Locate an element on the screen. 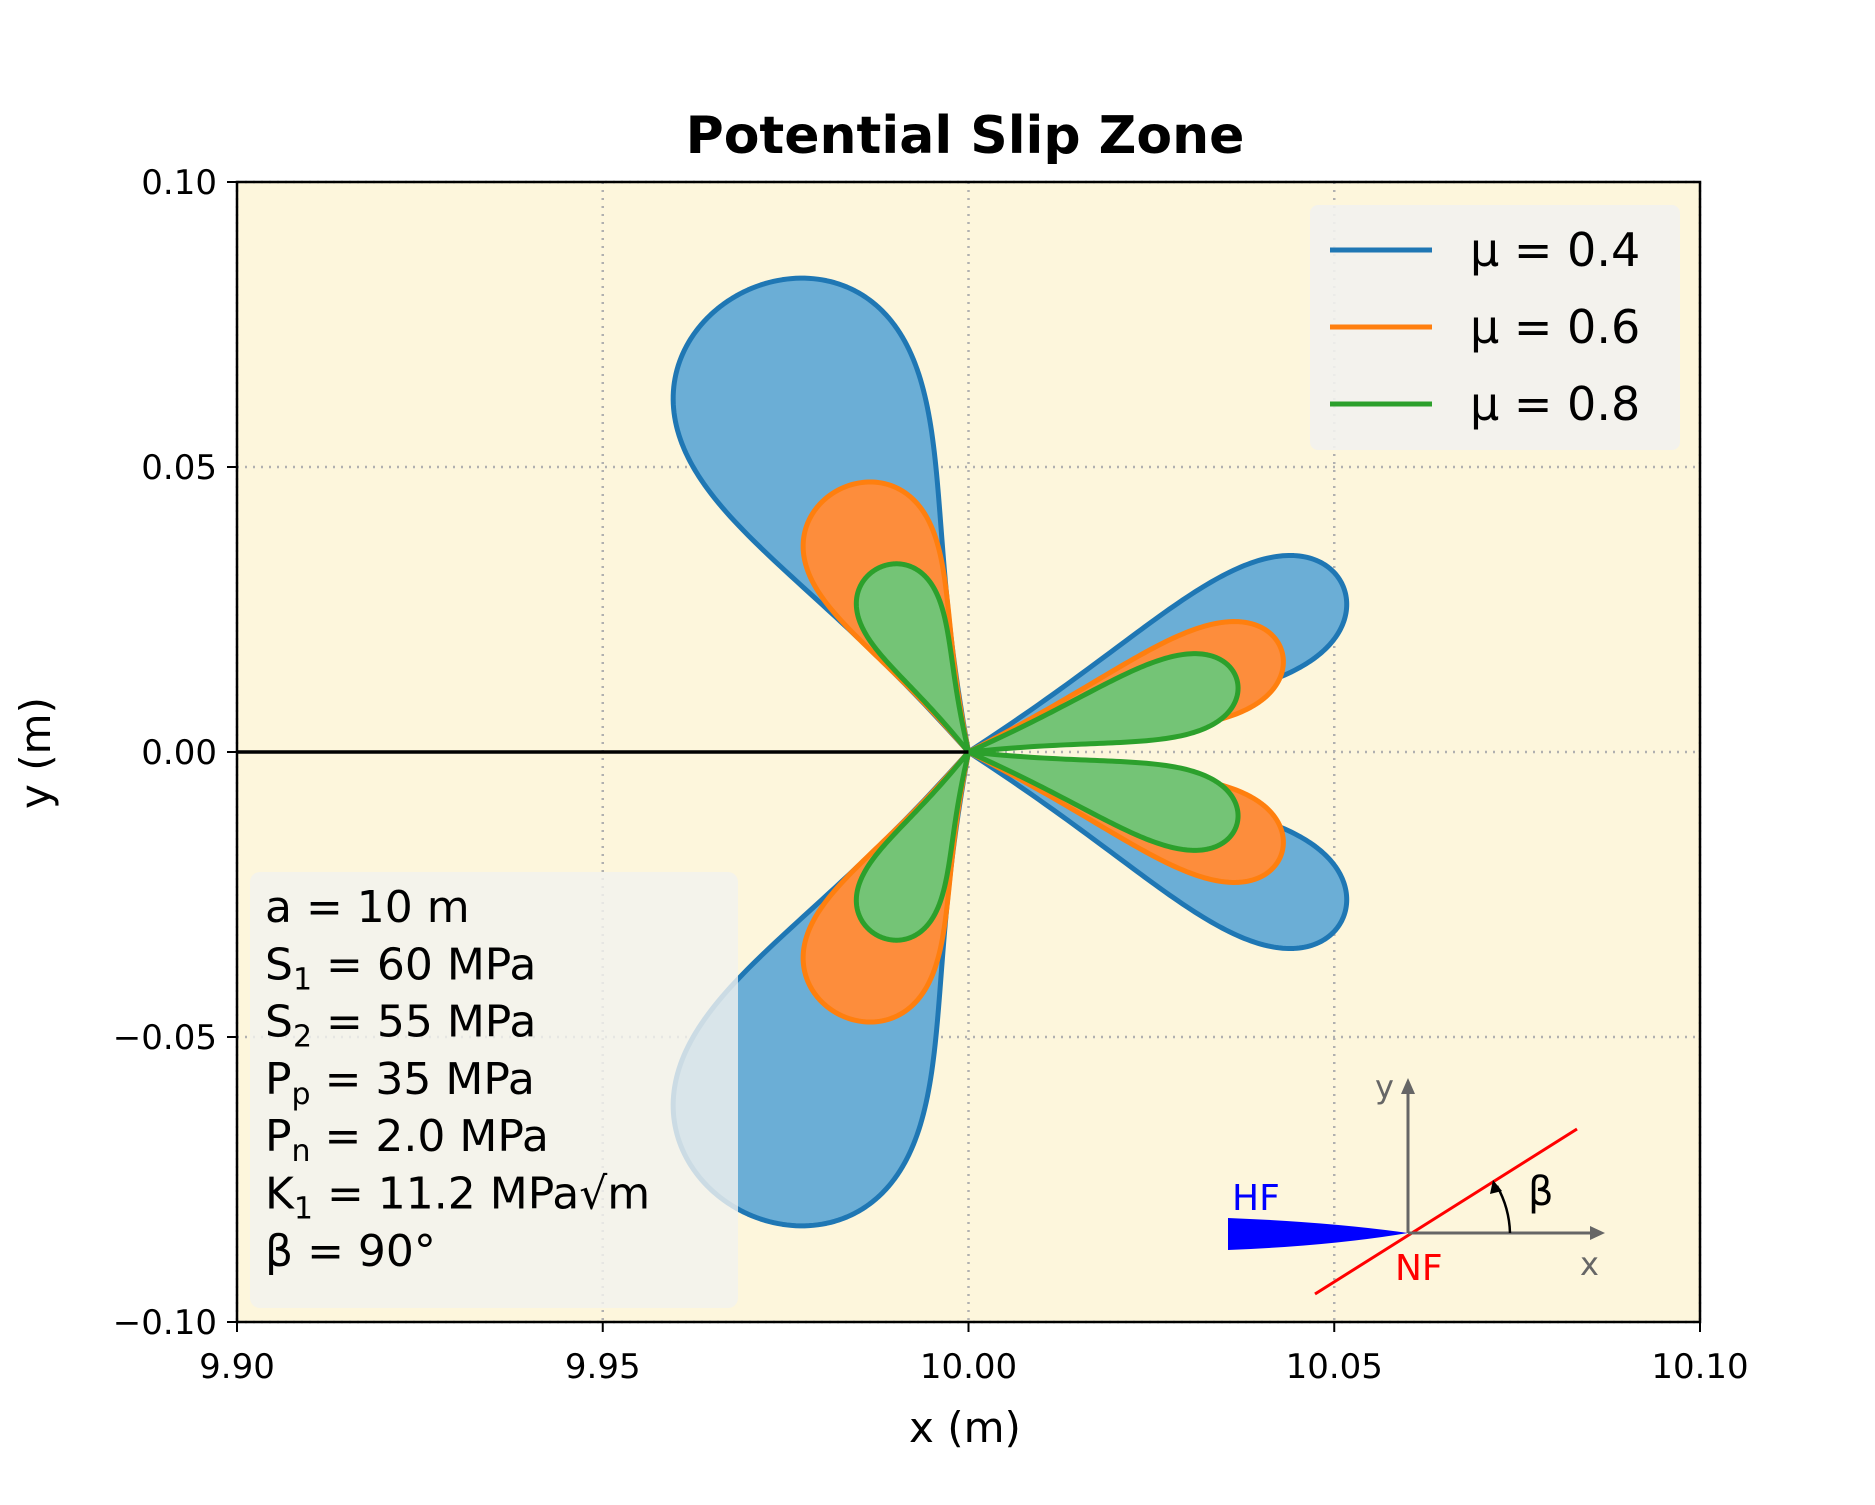 The height and width of the screenshot is (1505, 1875). x-tick-label: 9.95 is located at coordinates (603, 1367).